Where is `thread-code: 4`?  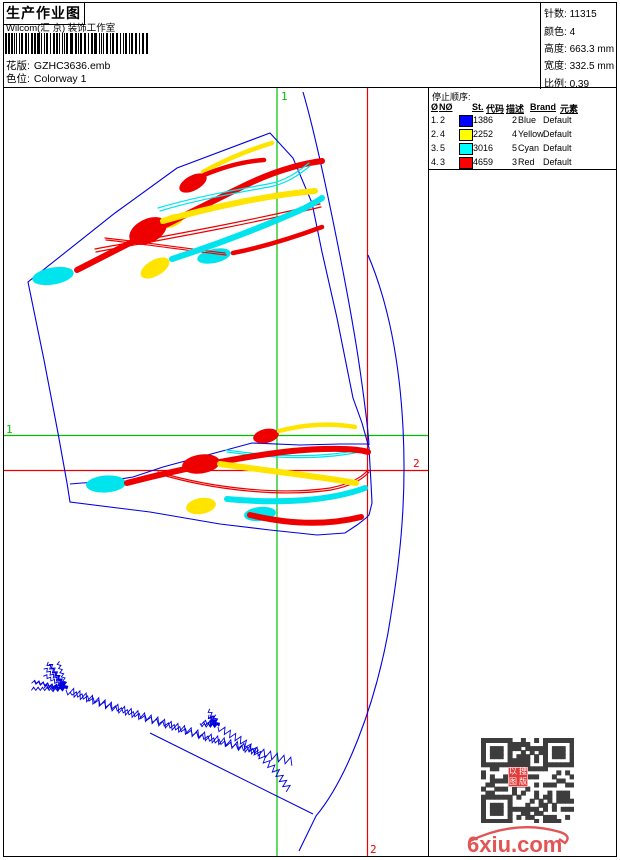
thread-code: 4 is located at coordinates (514, 134).